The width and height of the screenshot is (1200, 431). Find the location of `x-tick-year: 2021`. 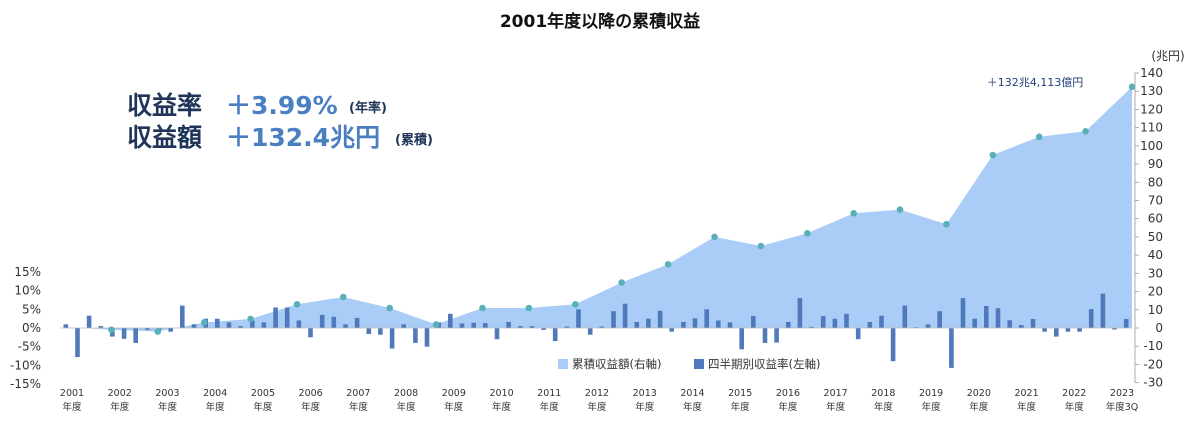

x-tick-year: 2021 is located at coordinates (1026, 393).